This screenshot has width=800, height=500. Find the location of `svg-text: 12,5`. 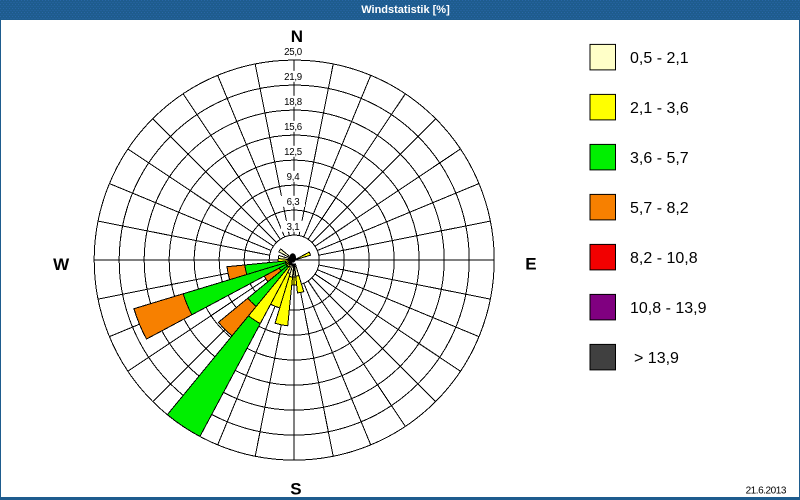

svg-text: 12,5 is located at coordinates (293, 152).